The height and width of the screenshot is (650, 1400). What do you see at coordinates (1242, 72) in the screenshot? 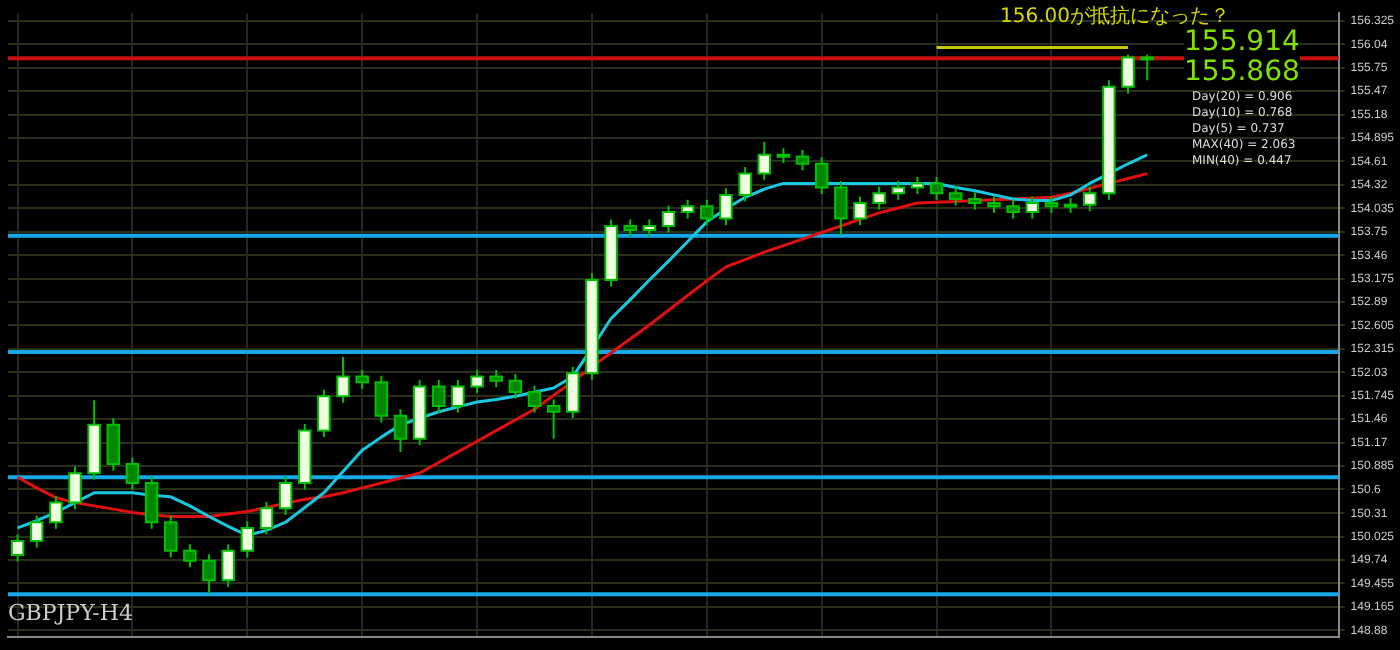
I see `text: 155.868` at bounding box center [1242, 72].